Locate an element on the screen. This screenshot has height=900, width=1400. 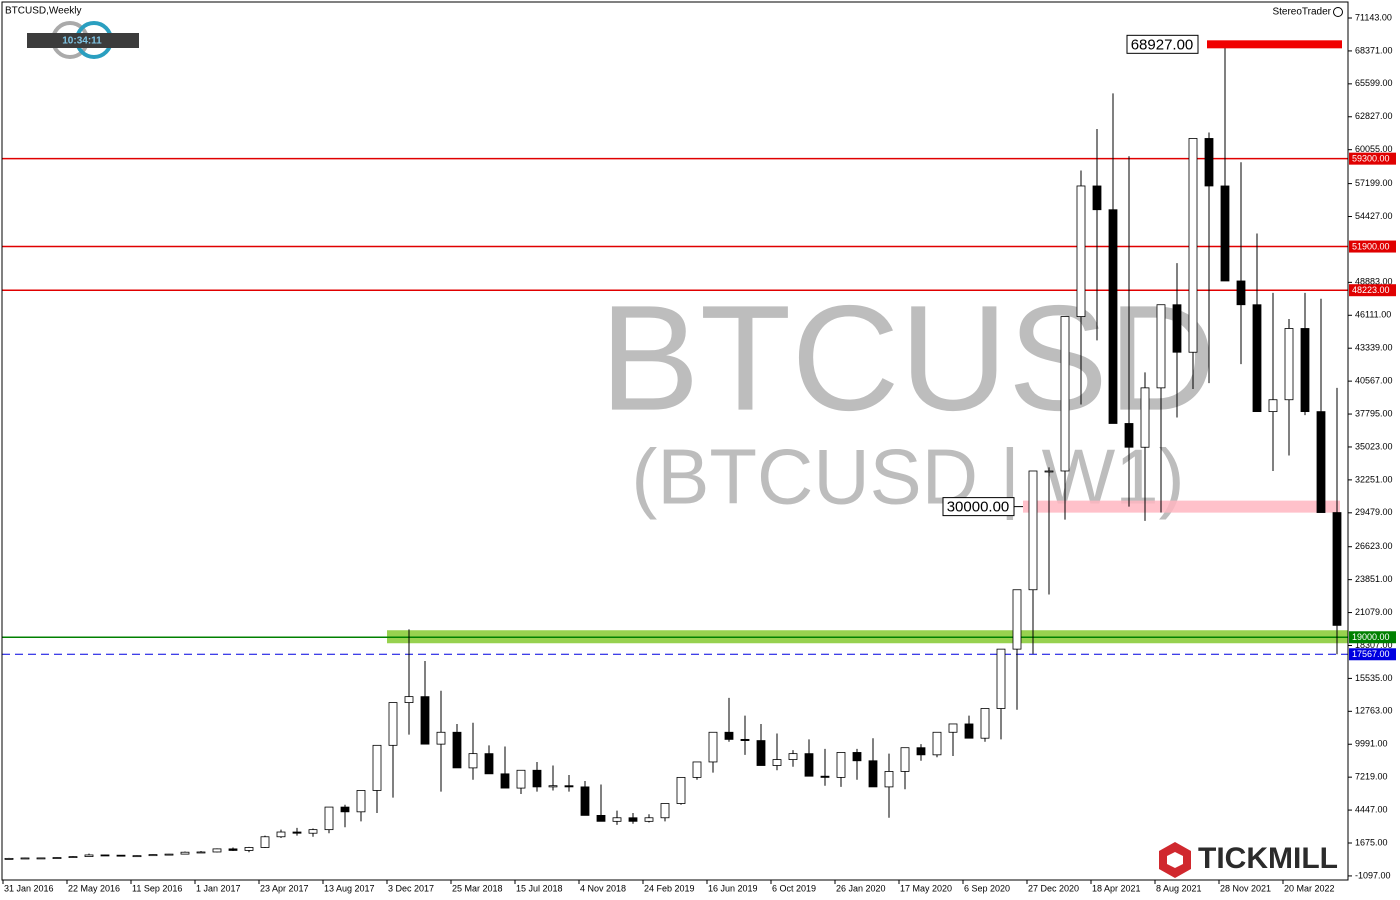
level-price-label: 51900.00 is located at coordinates (1371, 246).